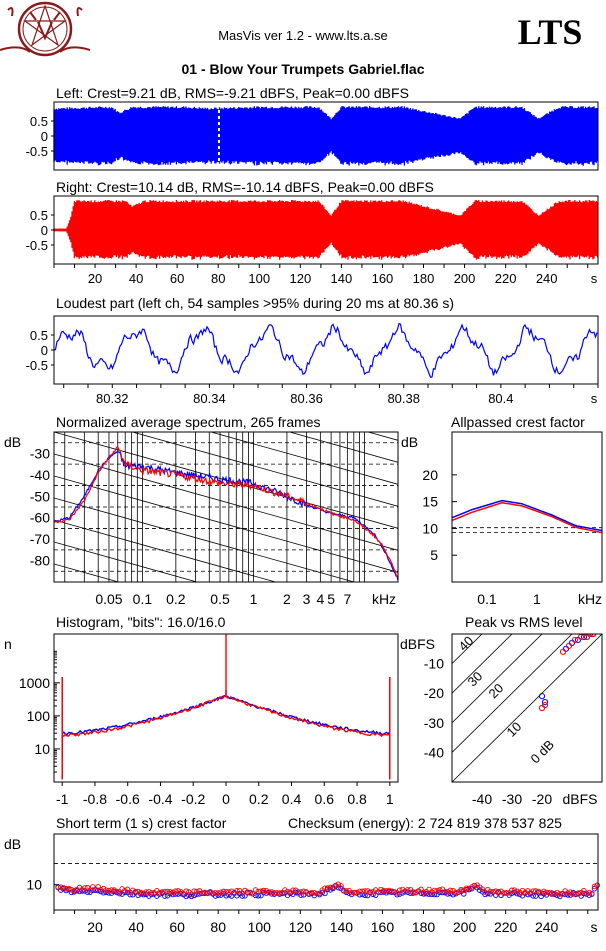 Image resolution: width=606 pixels, height=951 pixels. What do you see at coordinates (303, 35) in the screenshot?
I see `app-title: MasVis ver 1.2 - www.lts.a.se` at bounding box center [303, 35].